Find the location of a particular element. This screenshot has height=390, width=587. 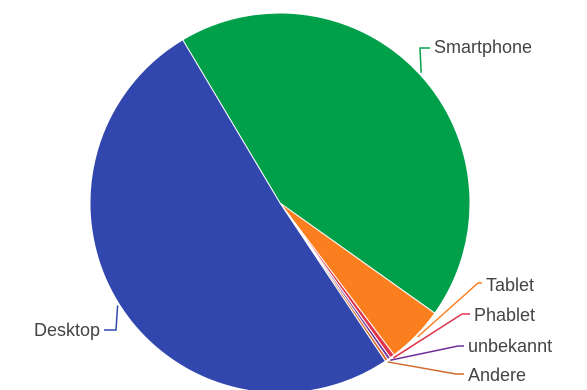

slice-label-smartphone: Smartphone is located at coordinates (483, 47).